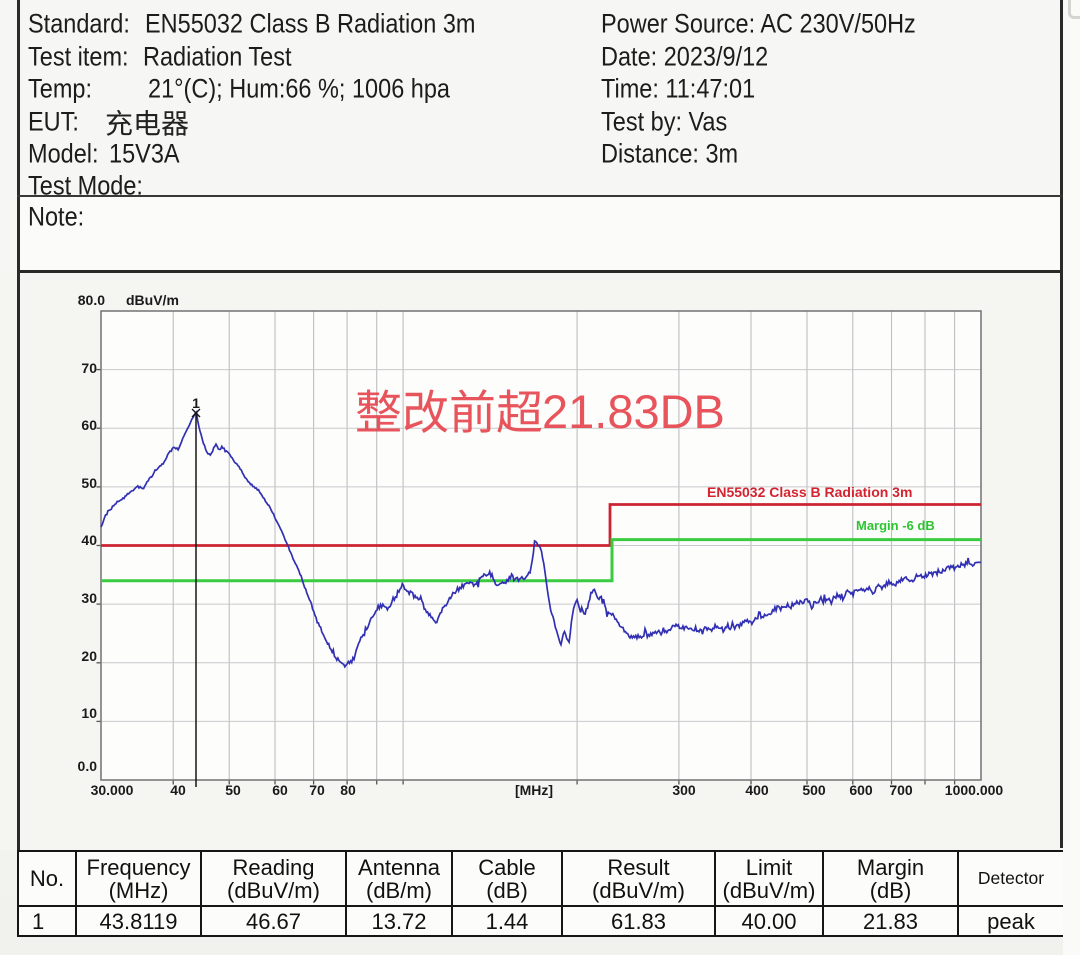  Describe the element at coordinates (684, 790) in the screenshot. I see `svg-text: 300` at that location.